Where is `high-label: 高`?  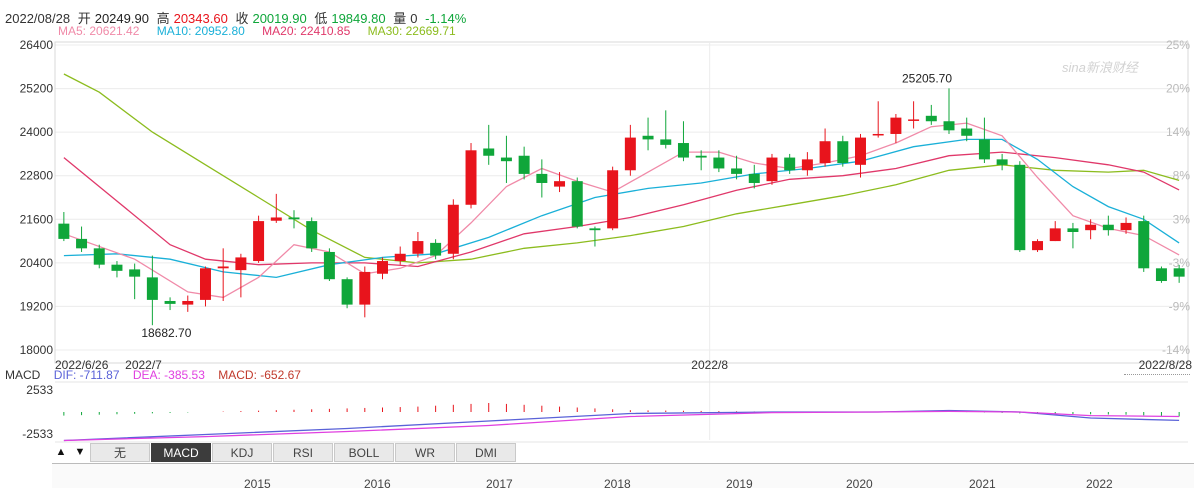 high-label: 高 is located at coordinates (163, 18).